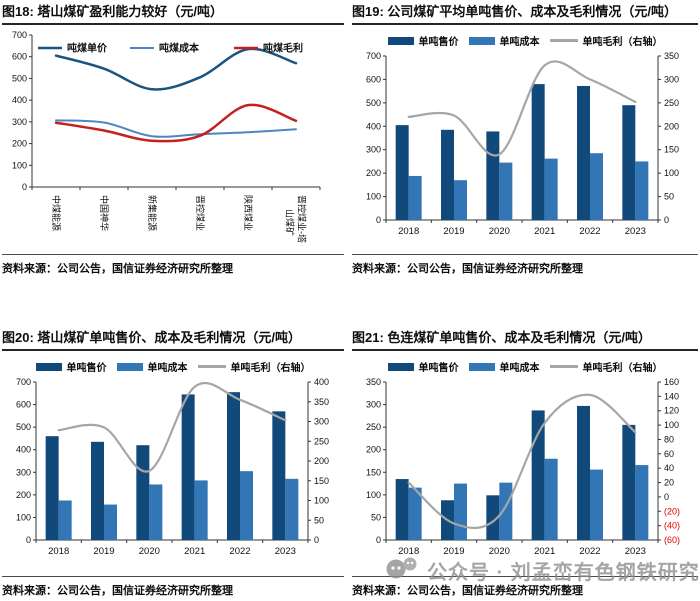  What do you see at coordinates (671, 396) in the screenshot?
I see `y2-axis-tick-label: 140` at bounding box center [671, 396].